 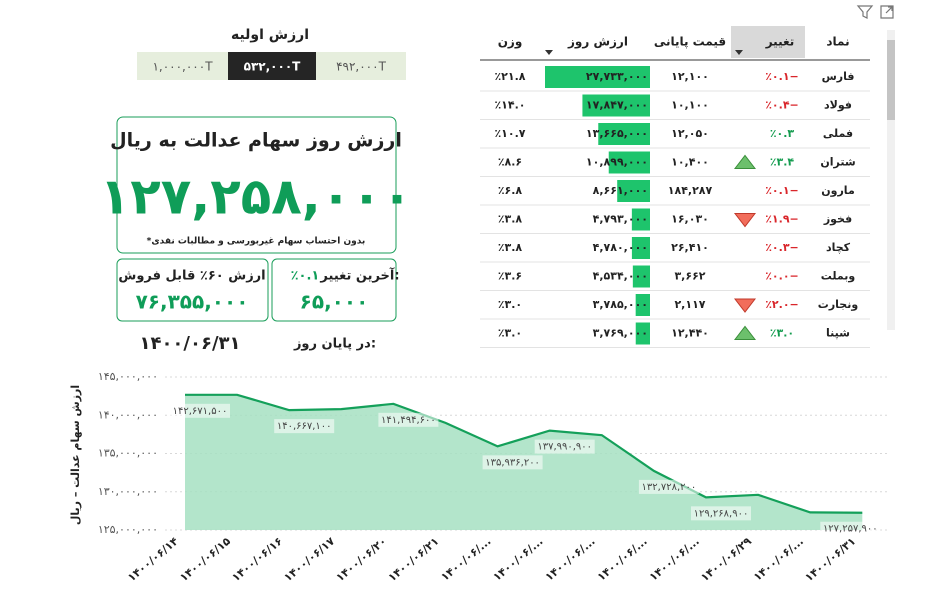 What do you see at coordinates (690, 133) in the screenshot?
I see `price: ۱۲,۰۵۰` at bounding box center [690, 133].